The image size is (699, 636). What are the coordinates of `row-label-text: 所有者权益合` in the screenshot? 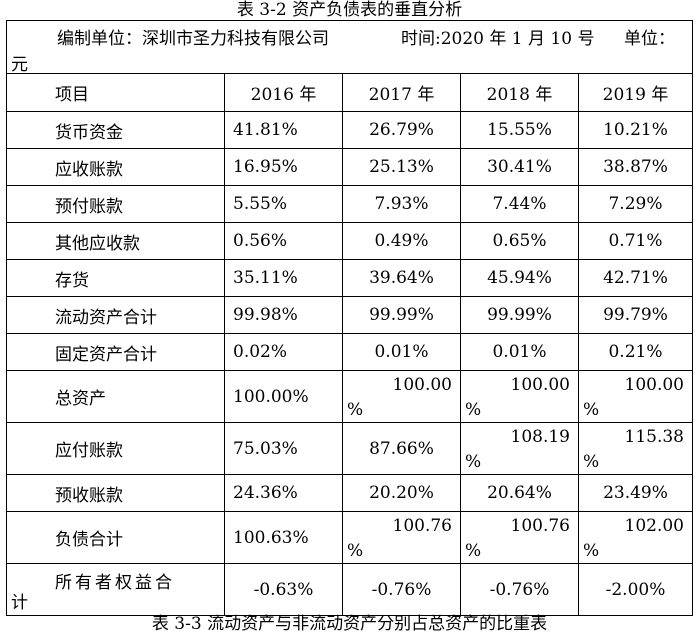 It's located at (115, 583).